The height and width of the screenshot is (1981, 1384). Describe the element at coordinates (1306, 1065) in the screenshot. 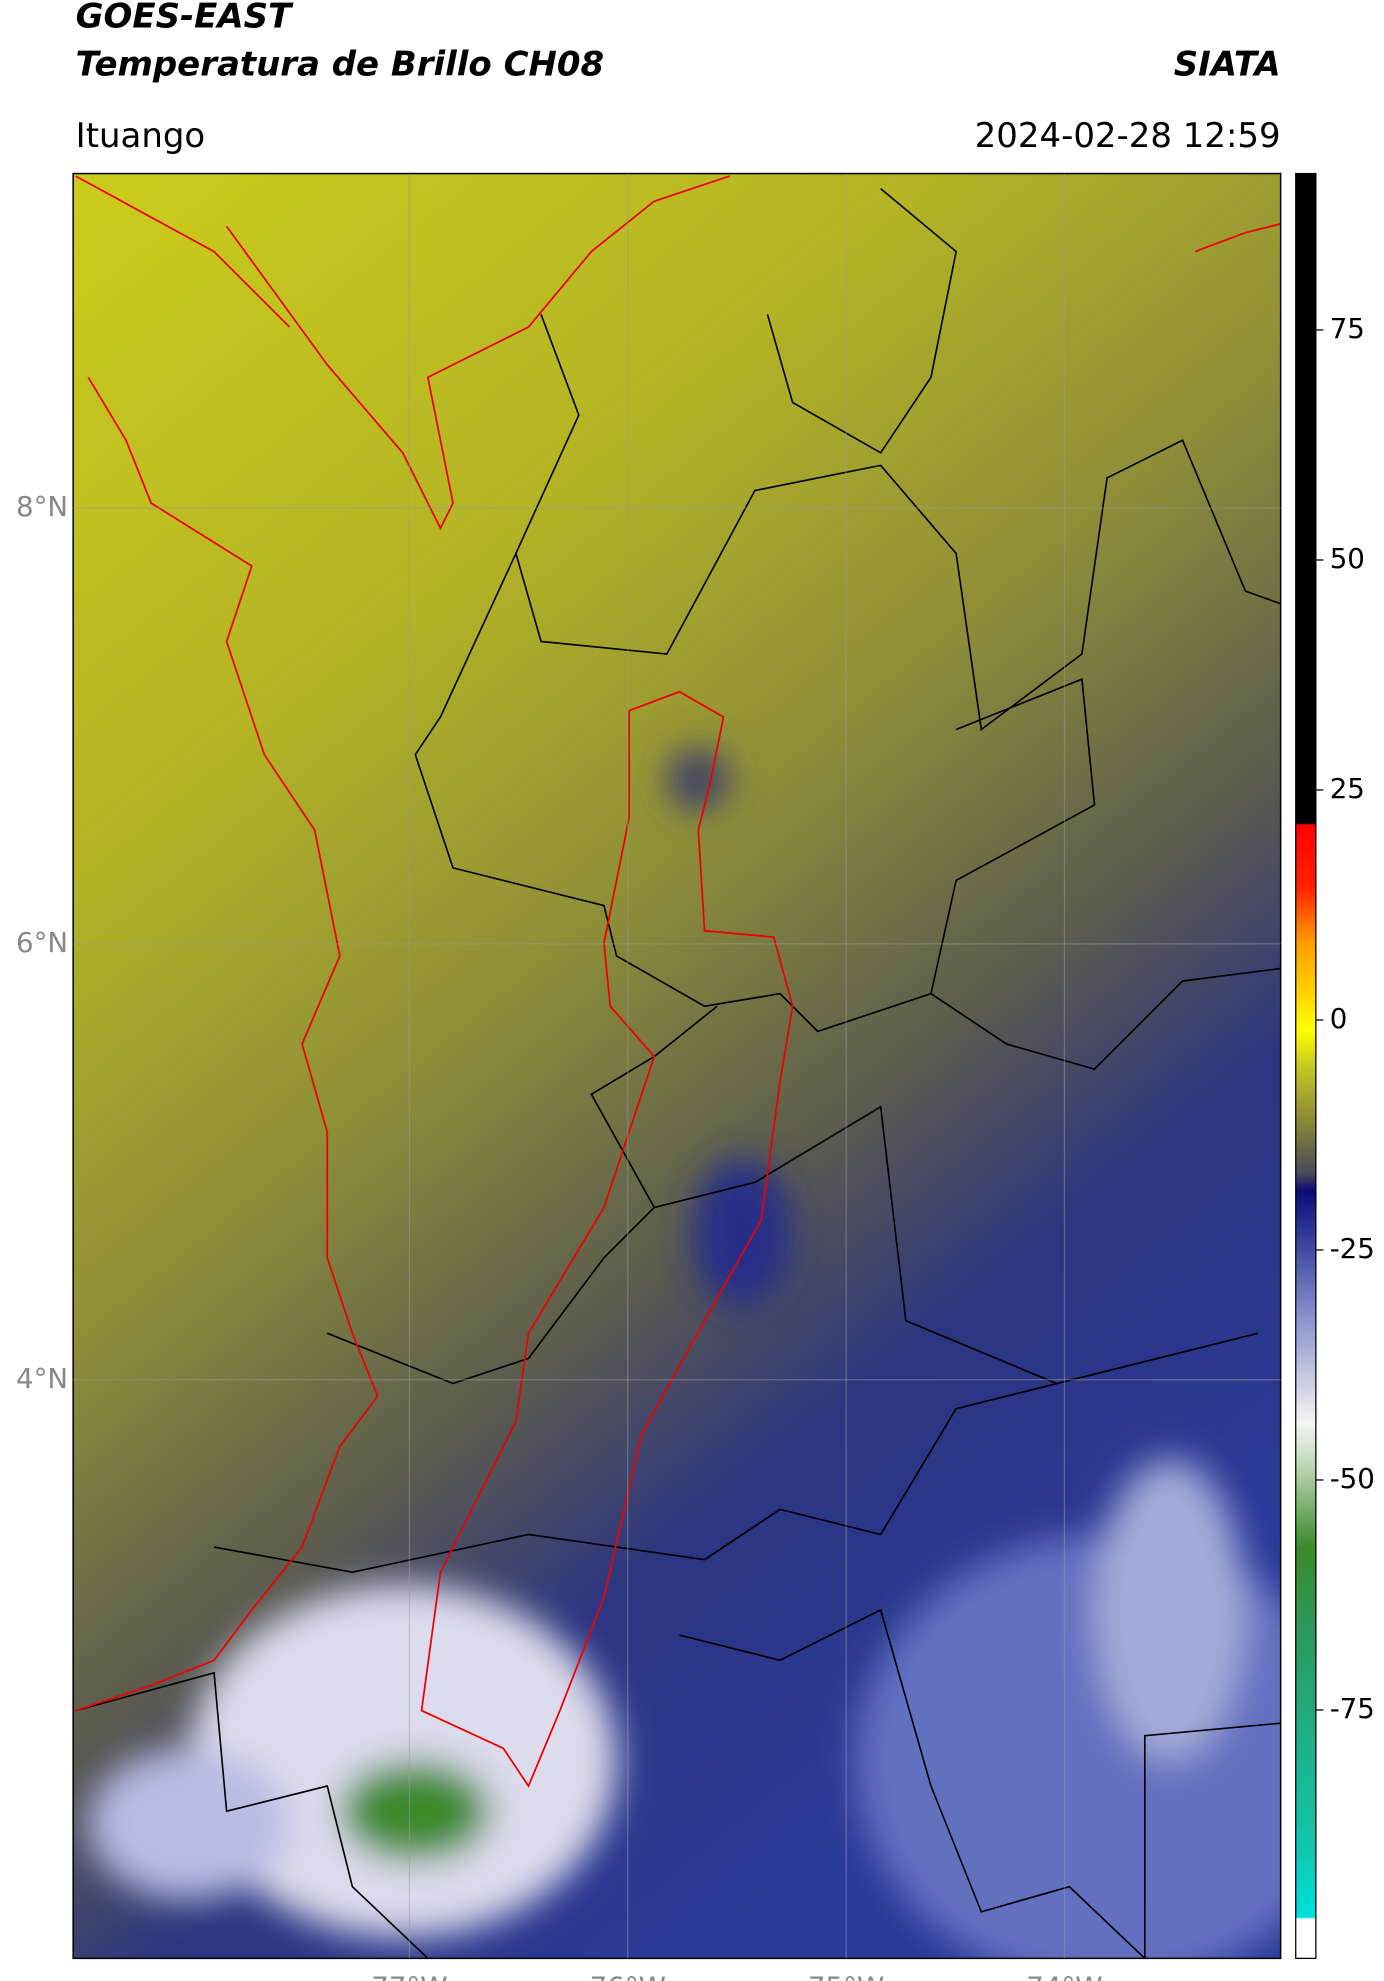

I see `colorbar` at that location.